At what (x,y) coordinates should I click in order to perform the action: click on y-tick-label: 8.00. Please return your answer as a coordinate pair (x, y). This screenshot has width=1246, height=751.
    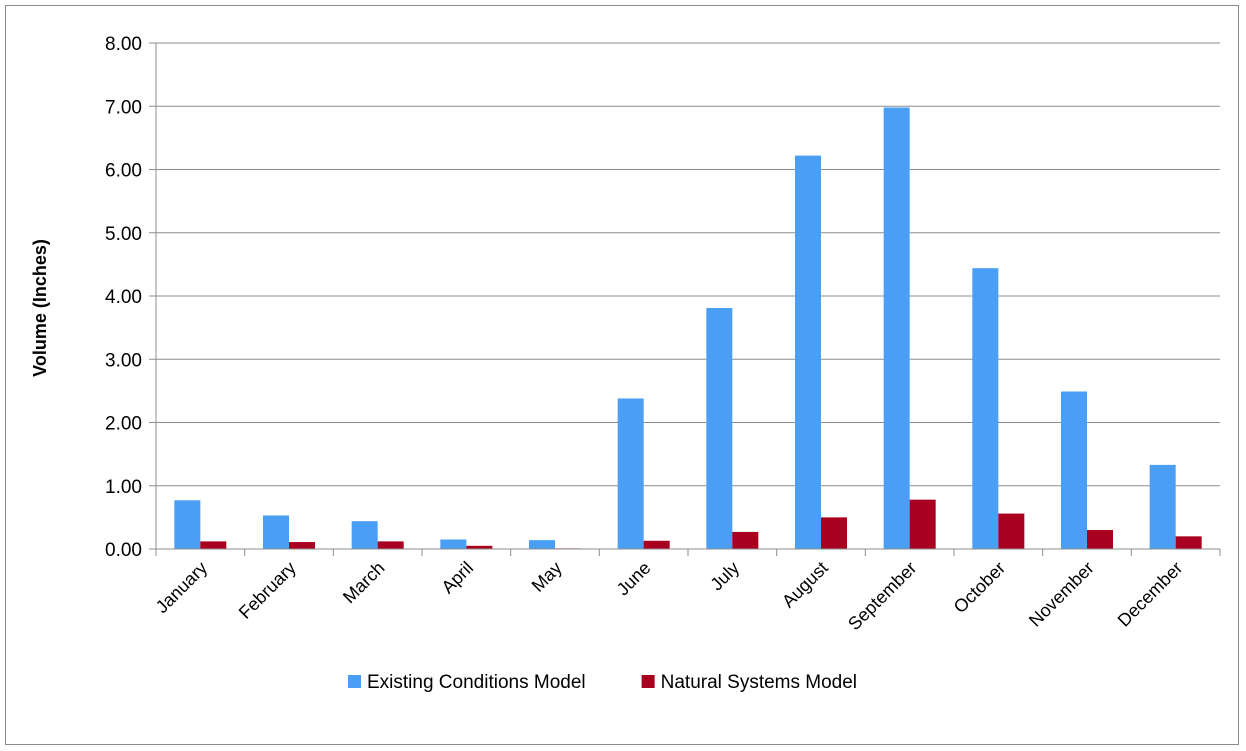
    Looking at the image, I should click on (123, 44).